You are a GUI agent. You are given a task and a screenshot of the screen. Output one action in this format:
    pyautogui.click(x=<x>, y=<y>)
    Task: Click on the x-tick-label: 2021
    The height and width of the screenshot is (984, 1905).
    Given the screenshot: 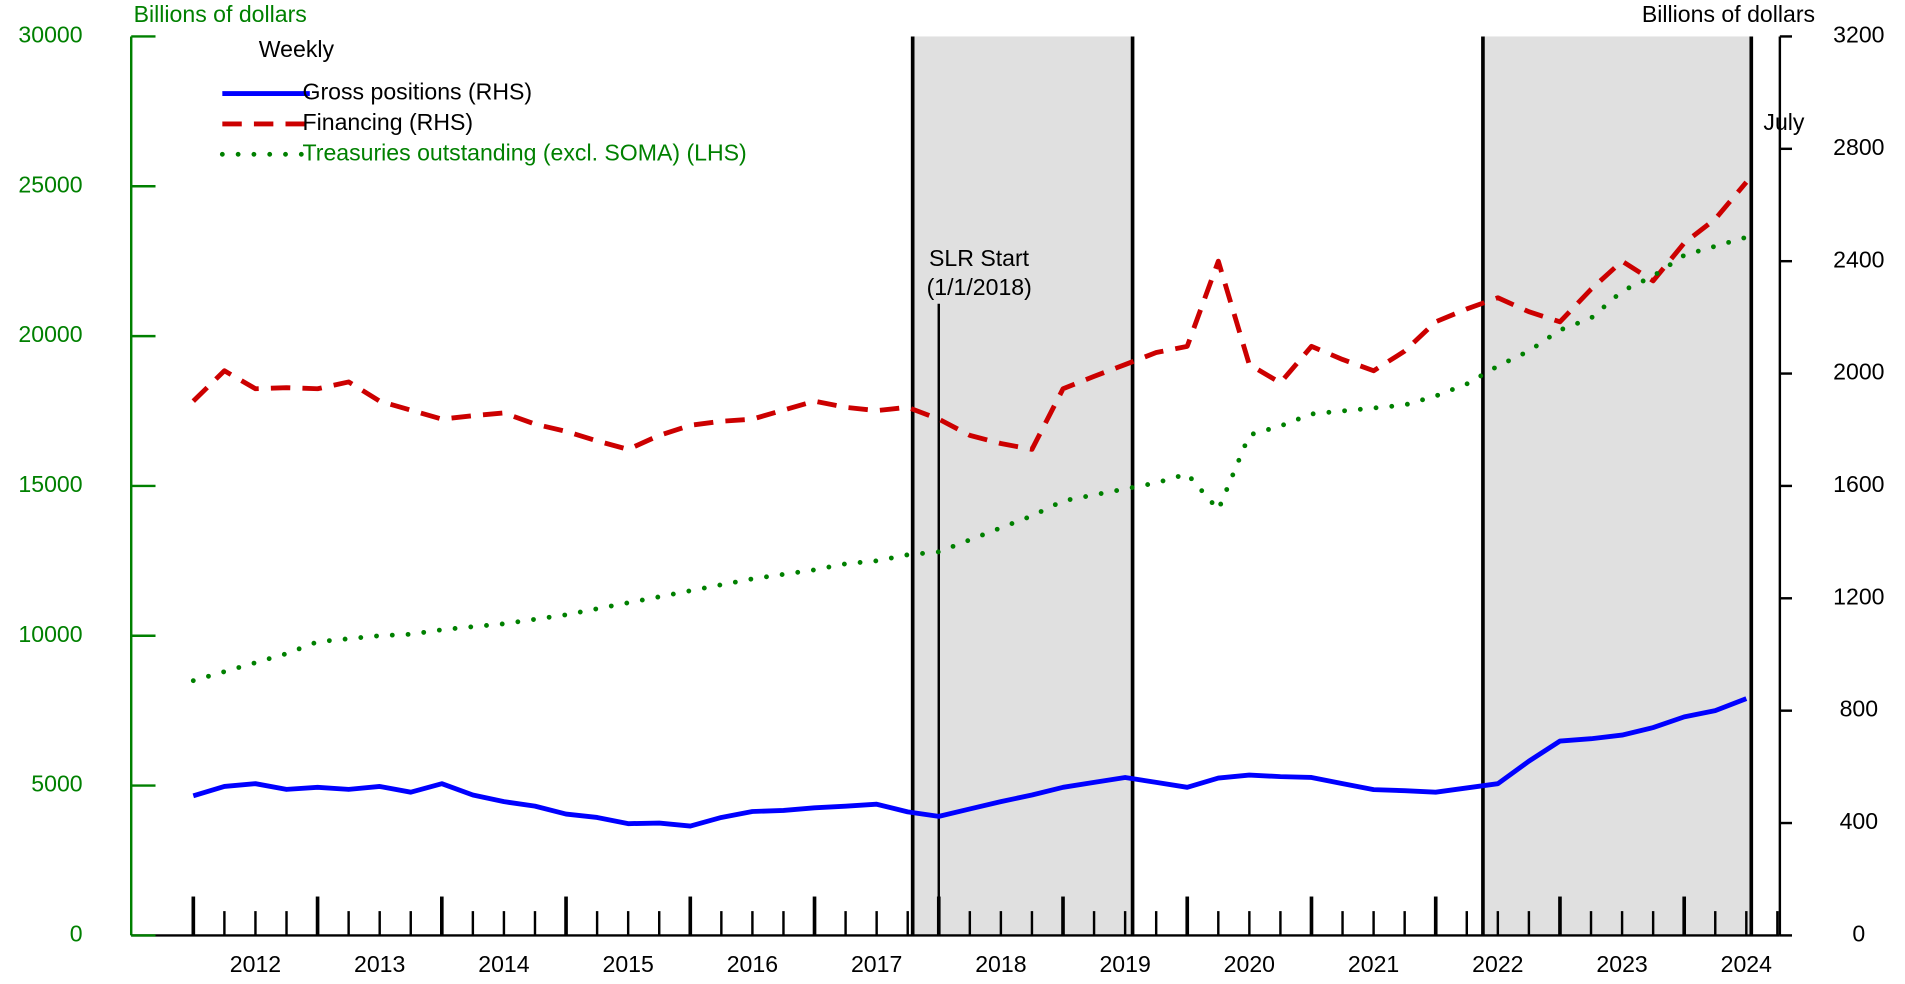 What is the action you would take?
    pyautogui.click(x=1373, y=964)
    